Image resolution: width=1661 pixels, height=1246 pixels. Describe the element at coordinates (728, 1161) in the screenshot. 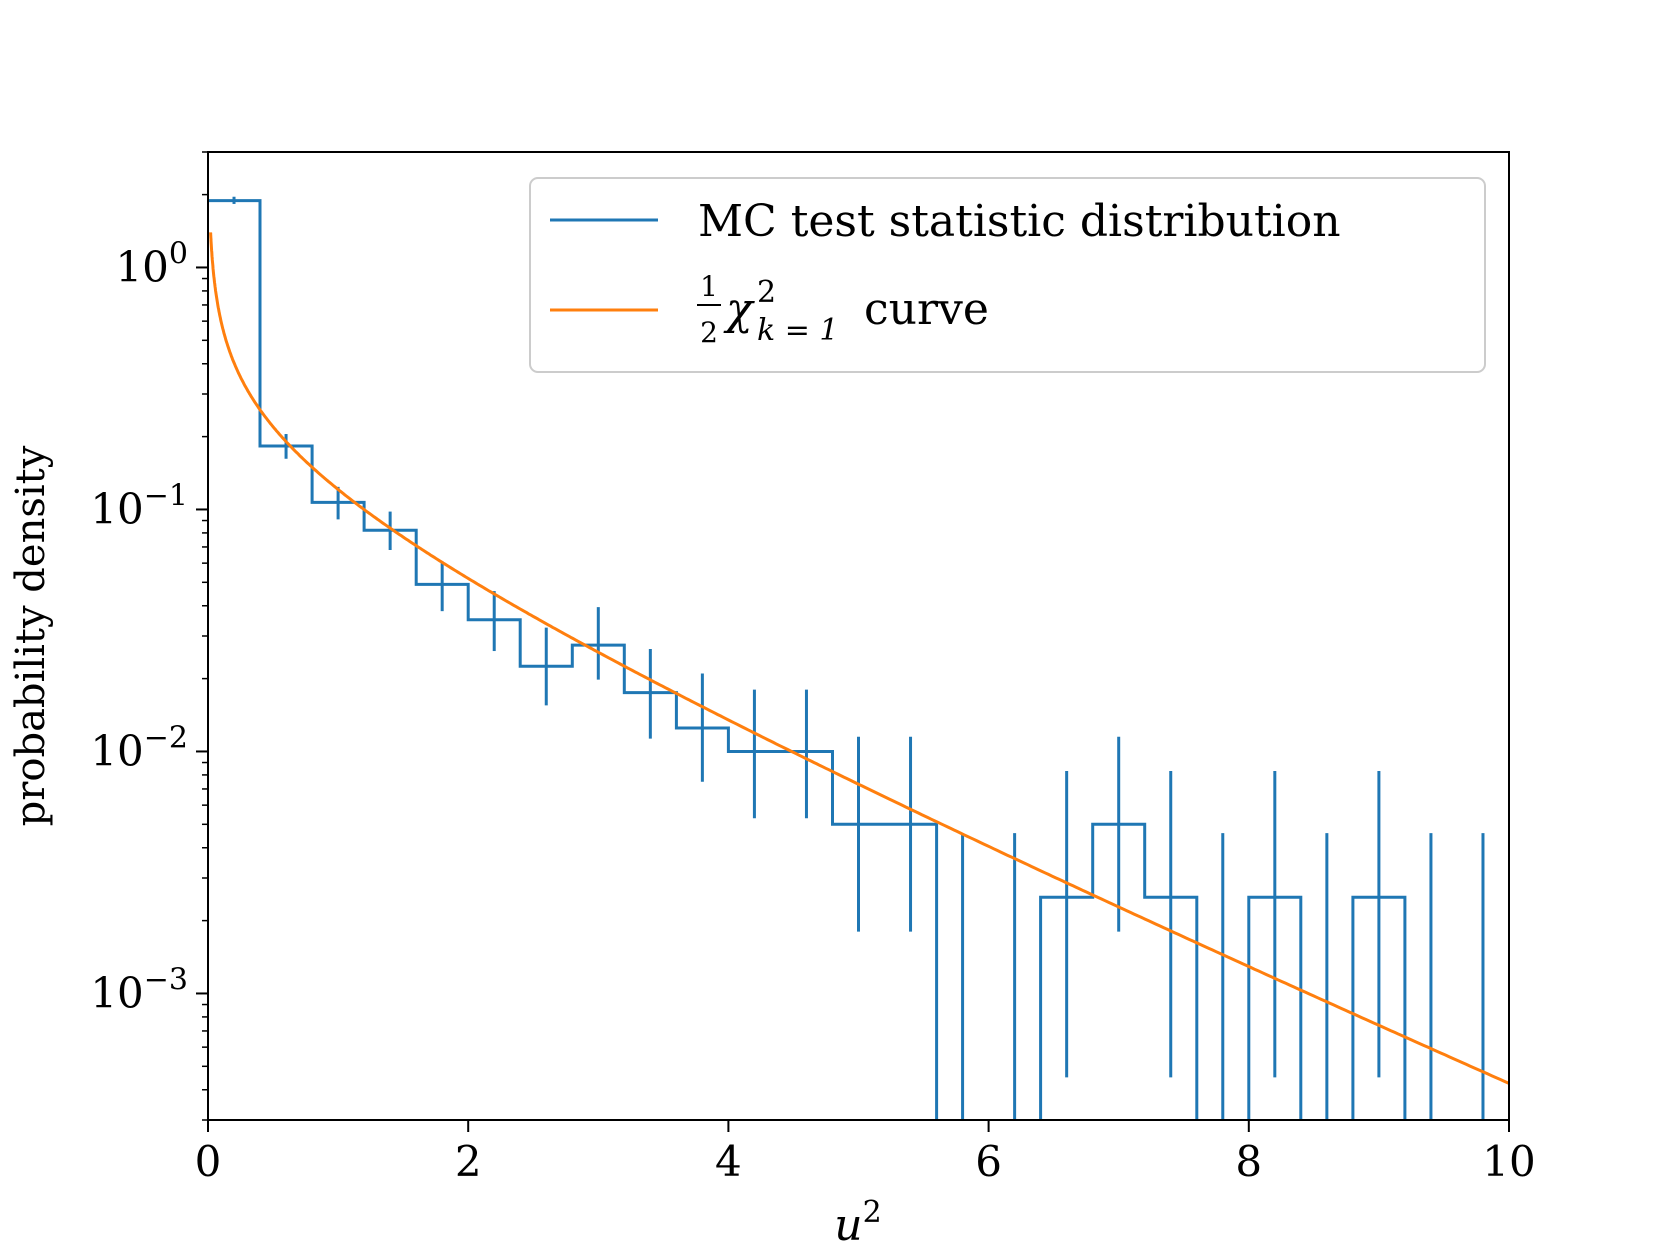

I see `x-tick-label-2: 4` at that location.